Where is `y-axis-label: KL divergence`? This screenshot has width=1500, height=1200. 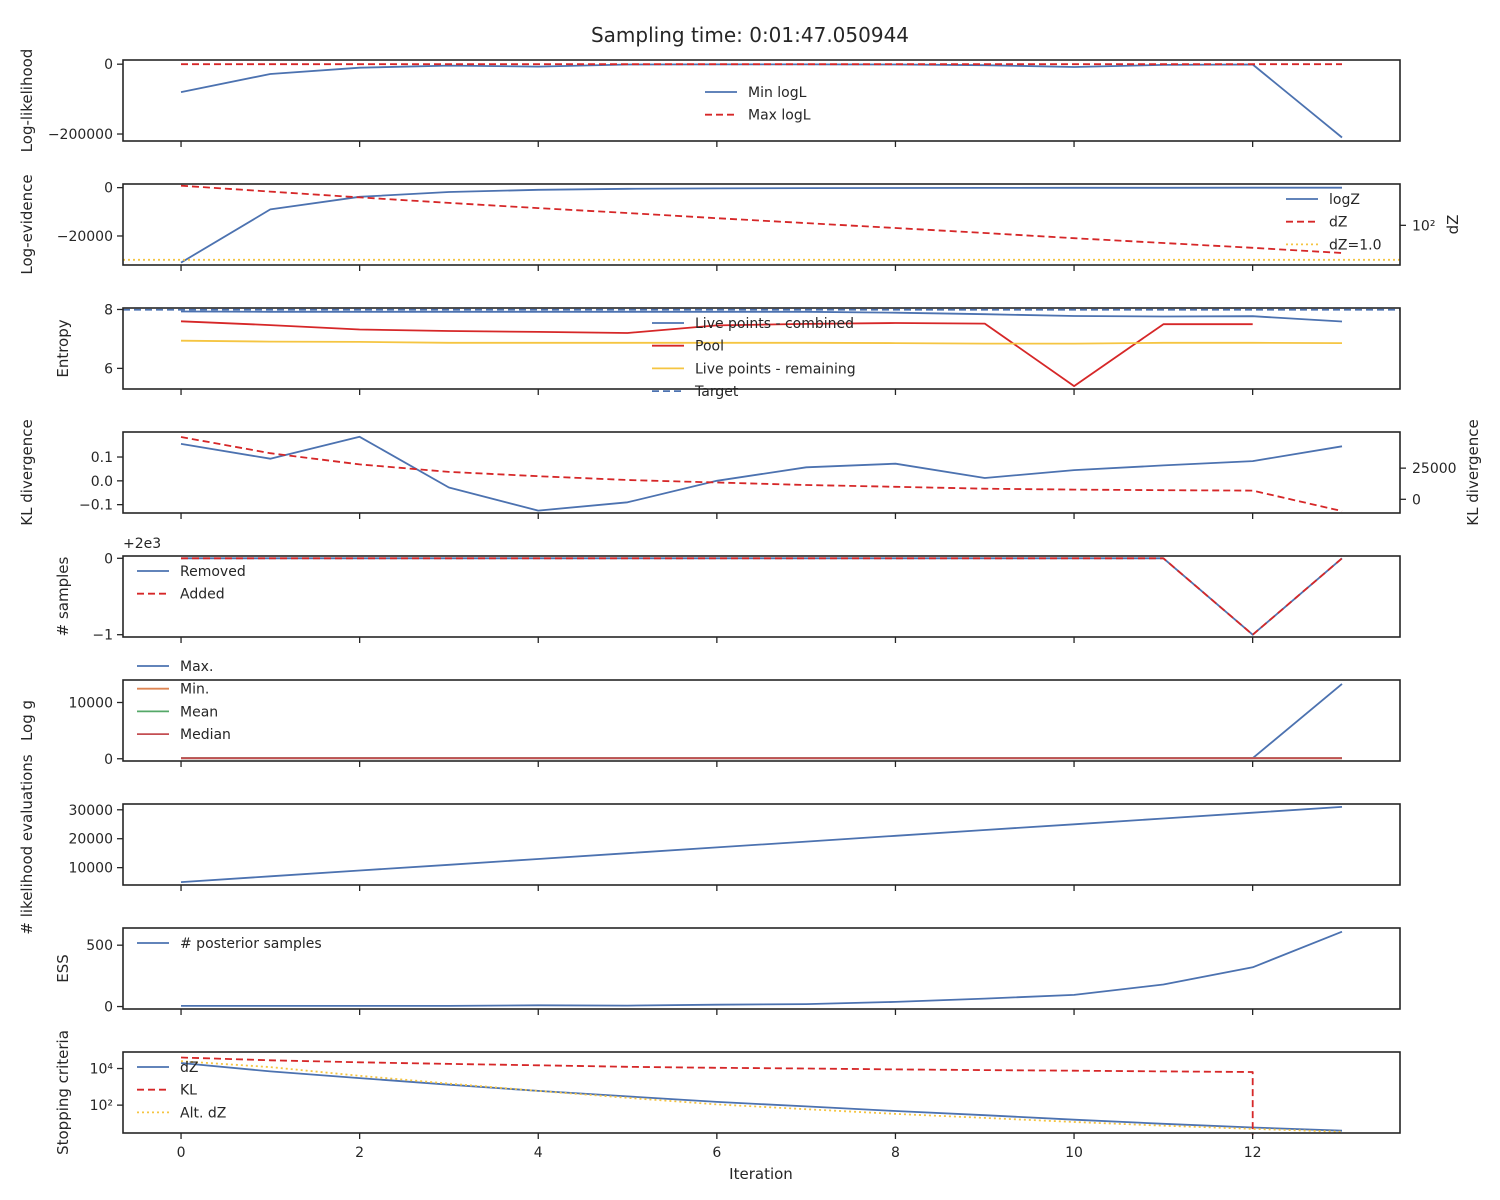 y-axis-label: KL divergence is located at coordinates (27, 472).